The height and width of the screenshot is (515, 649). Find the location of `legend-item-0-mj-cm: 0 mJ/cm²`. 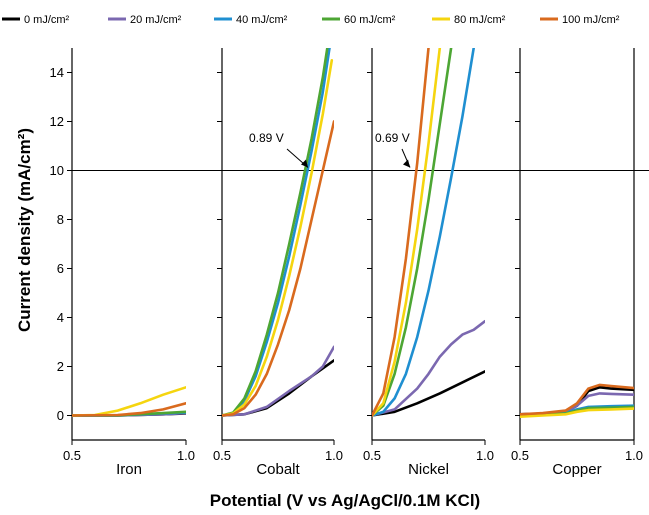

legend-item-0-mj-cm: 0 mJ/cm² is located at coordinates (36, 20).